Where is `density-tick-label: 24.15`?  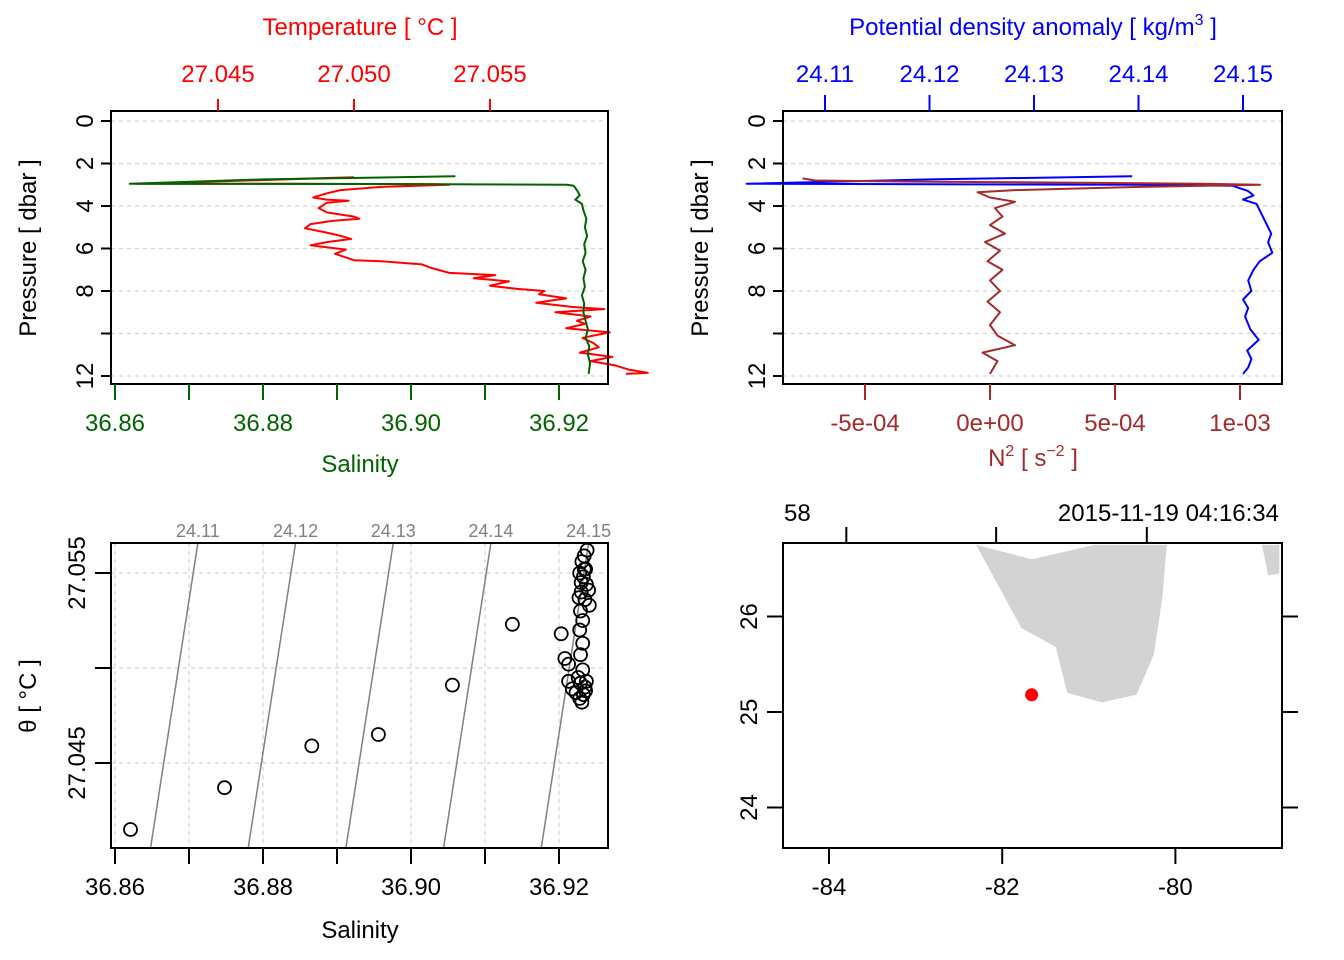
density-tick-label: 24.15 is located at coordinates (1243, 74).